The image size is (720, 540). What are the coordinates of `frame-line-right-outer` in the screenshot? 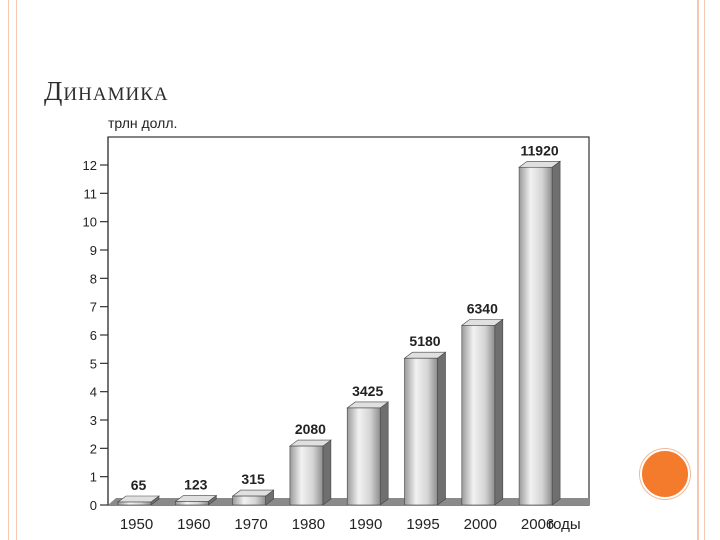 It's located at (698, 270).